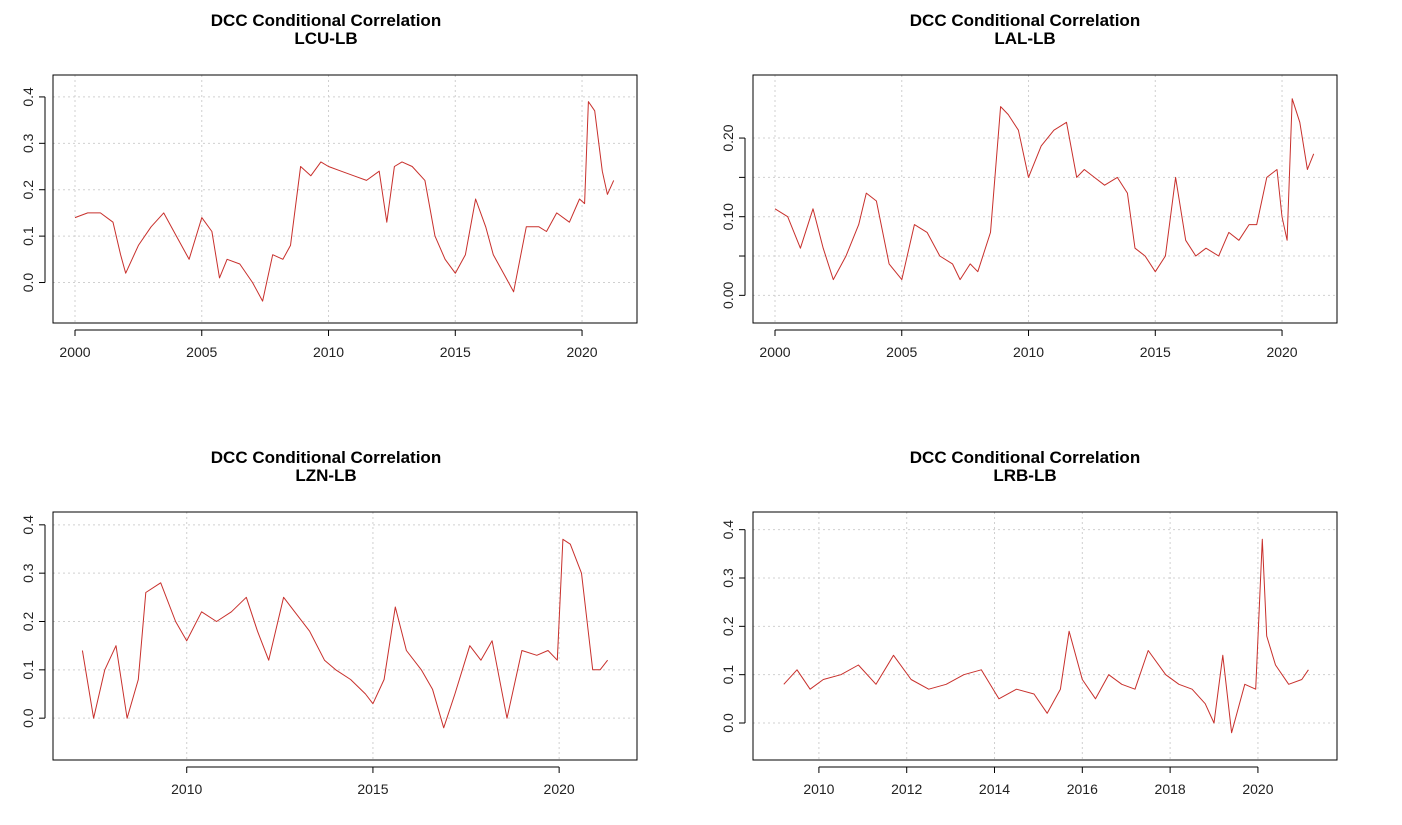  Describe the element at coordinates (325, 475) in the screenshot. I see `chart-subtitle: LZN-LB` at that location.